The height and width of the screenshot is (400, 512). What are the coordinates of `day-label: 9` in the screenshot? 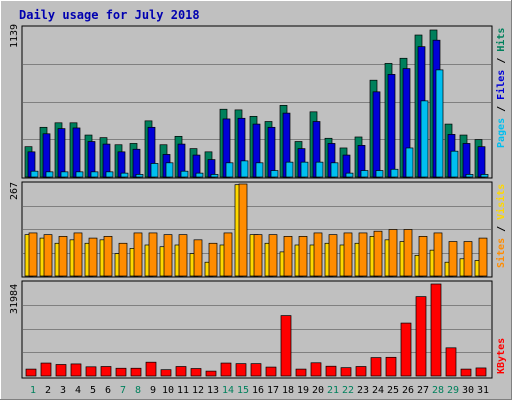 It's located at (153, 390).